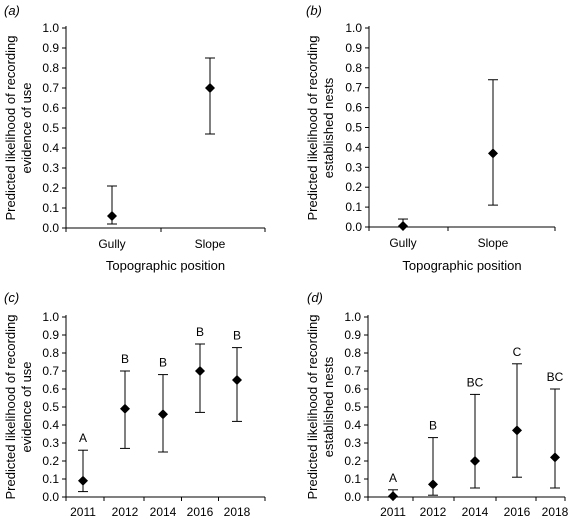 This screenshot has width=581, height=519. What do you see at coordinates (315, 297) in the screenshot?
I see `panel-label: (d)` at bounding box center [315, 297].